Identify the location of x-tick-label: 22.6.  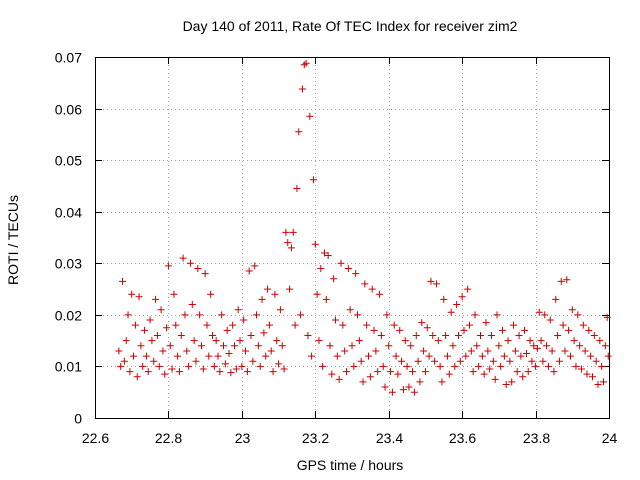
(95, 438).